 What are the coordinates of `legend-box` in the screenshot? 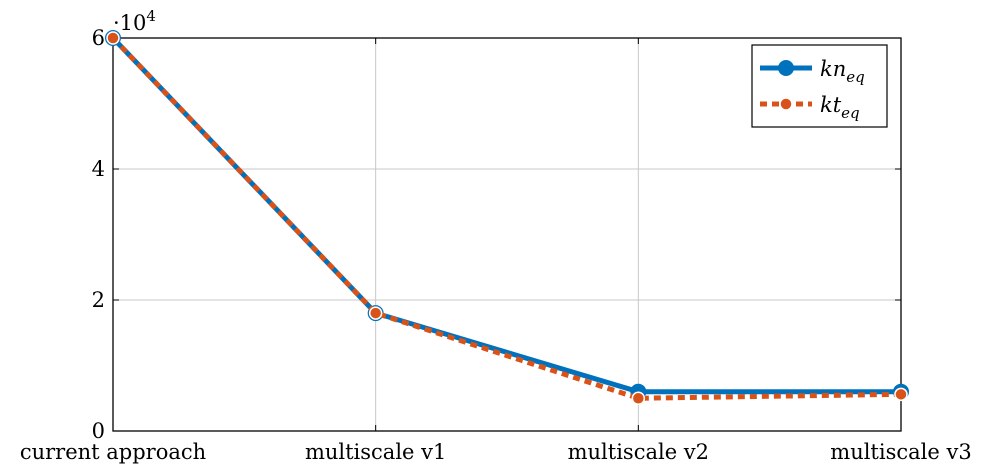 It's located at (819, 86).